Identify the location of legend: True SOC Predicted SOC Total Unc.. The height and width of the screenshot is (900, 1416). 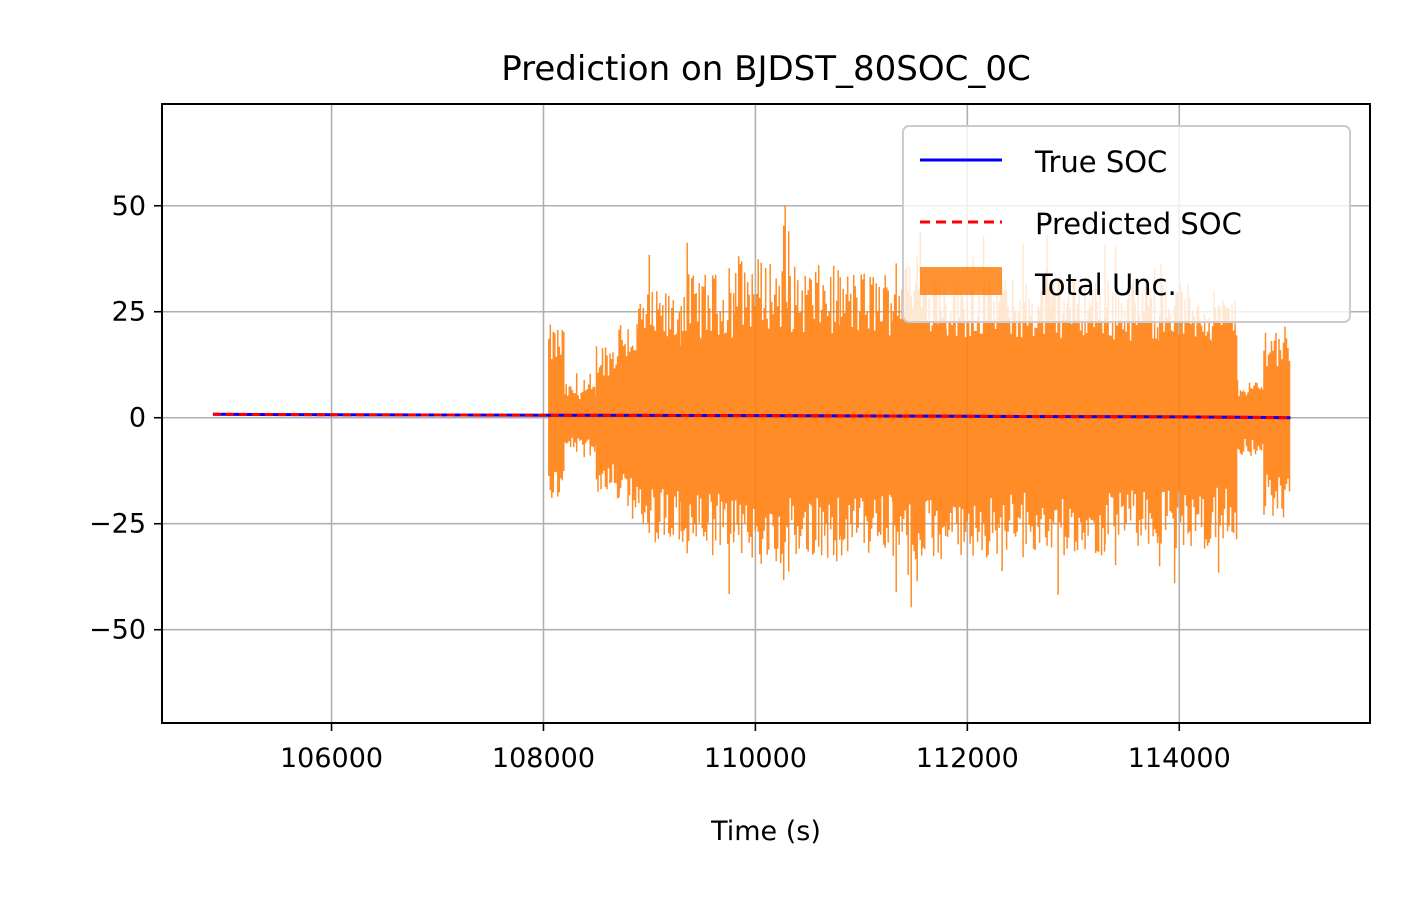
(1126, 224).